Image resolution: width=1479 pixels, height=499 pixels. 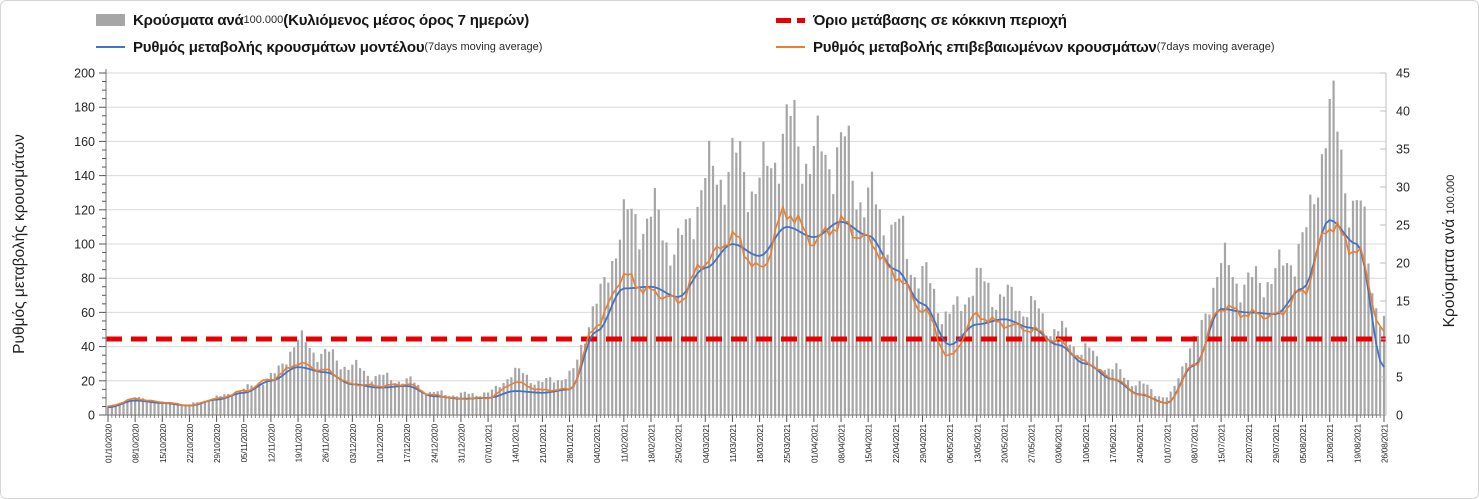 I want to click on svg-text: 01/10/2020, so click(x=109, y=443).